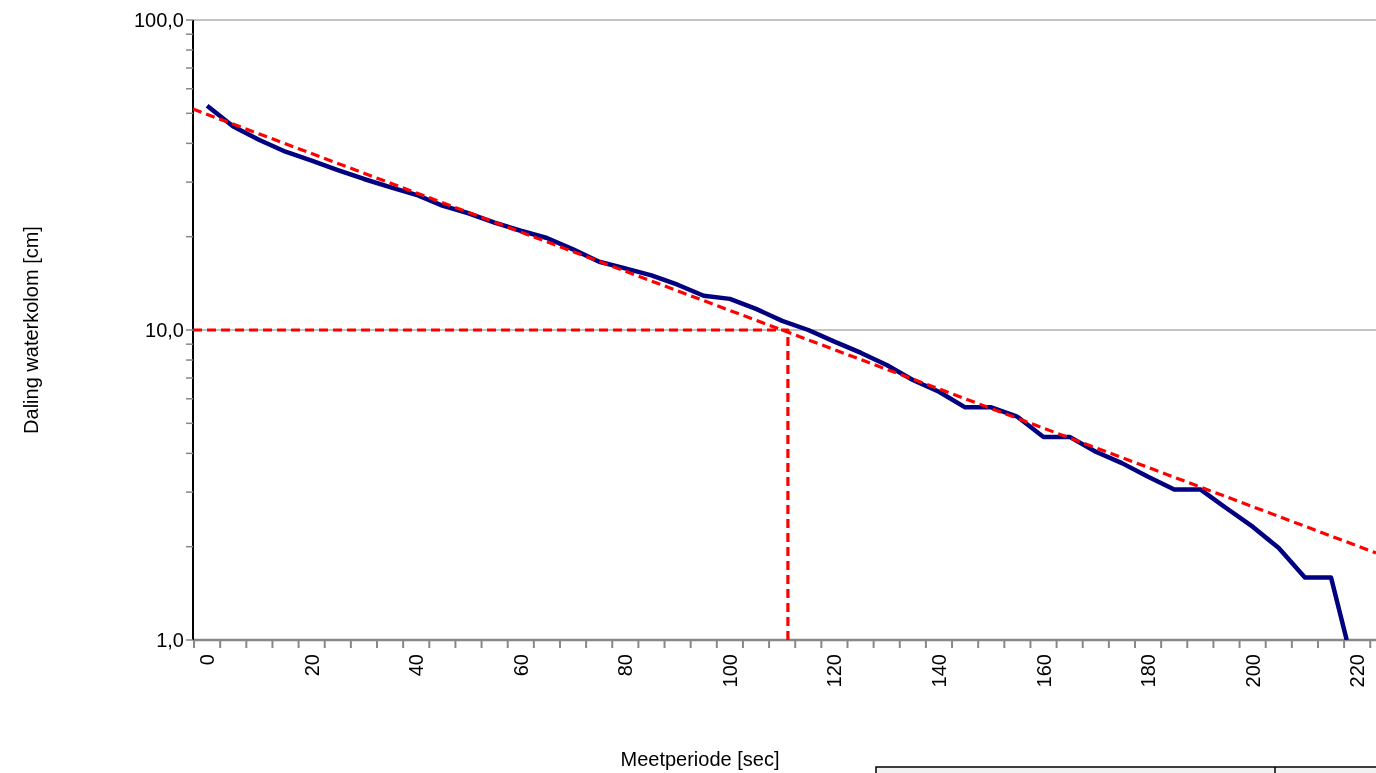  I want to click on x-tick-label: 120, so click(834, 671).